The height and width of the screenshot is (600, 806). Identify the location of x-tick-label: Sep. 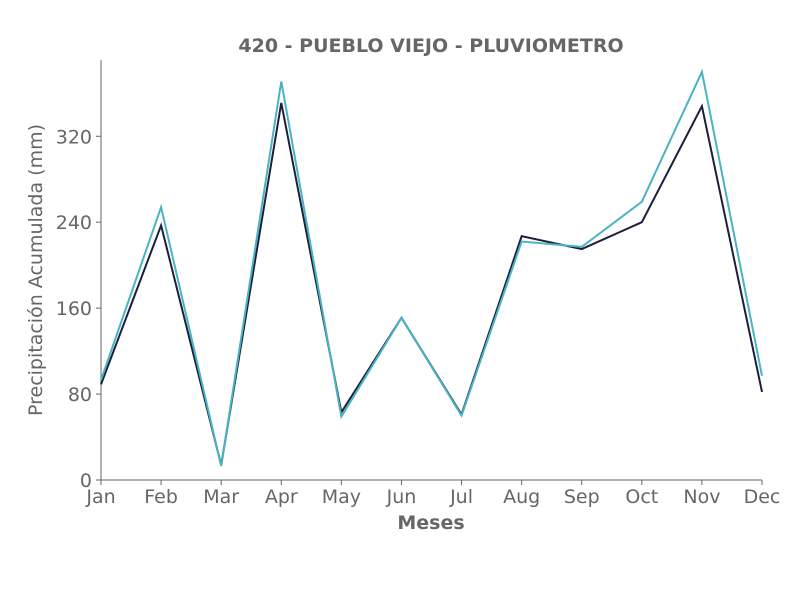
(582, 497).